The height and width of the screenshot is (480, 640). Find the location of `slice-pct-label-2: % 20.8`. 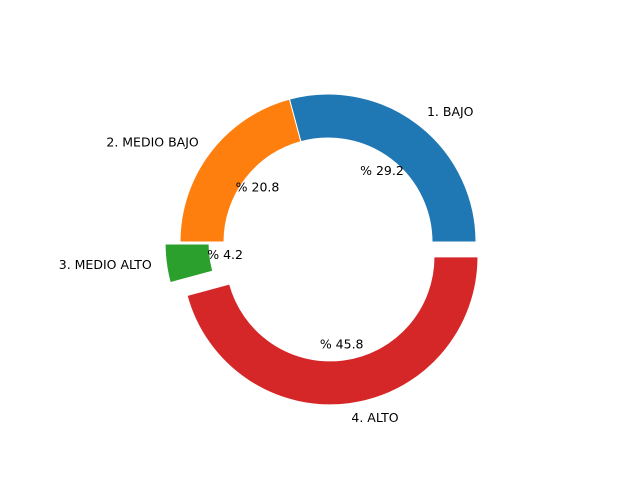

slice-pct-label-2: % 20.8 is located at coordinates (258, 187).